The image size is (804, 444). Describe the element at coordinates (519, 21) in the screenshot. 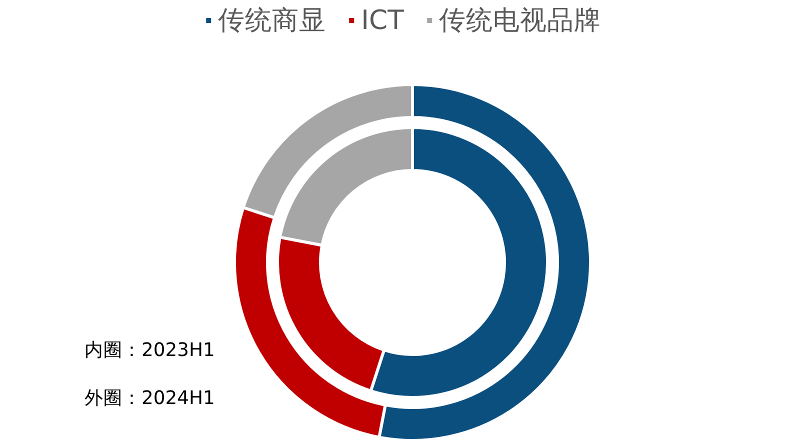

I see `legend-label: 传统电视品牌` at that location.